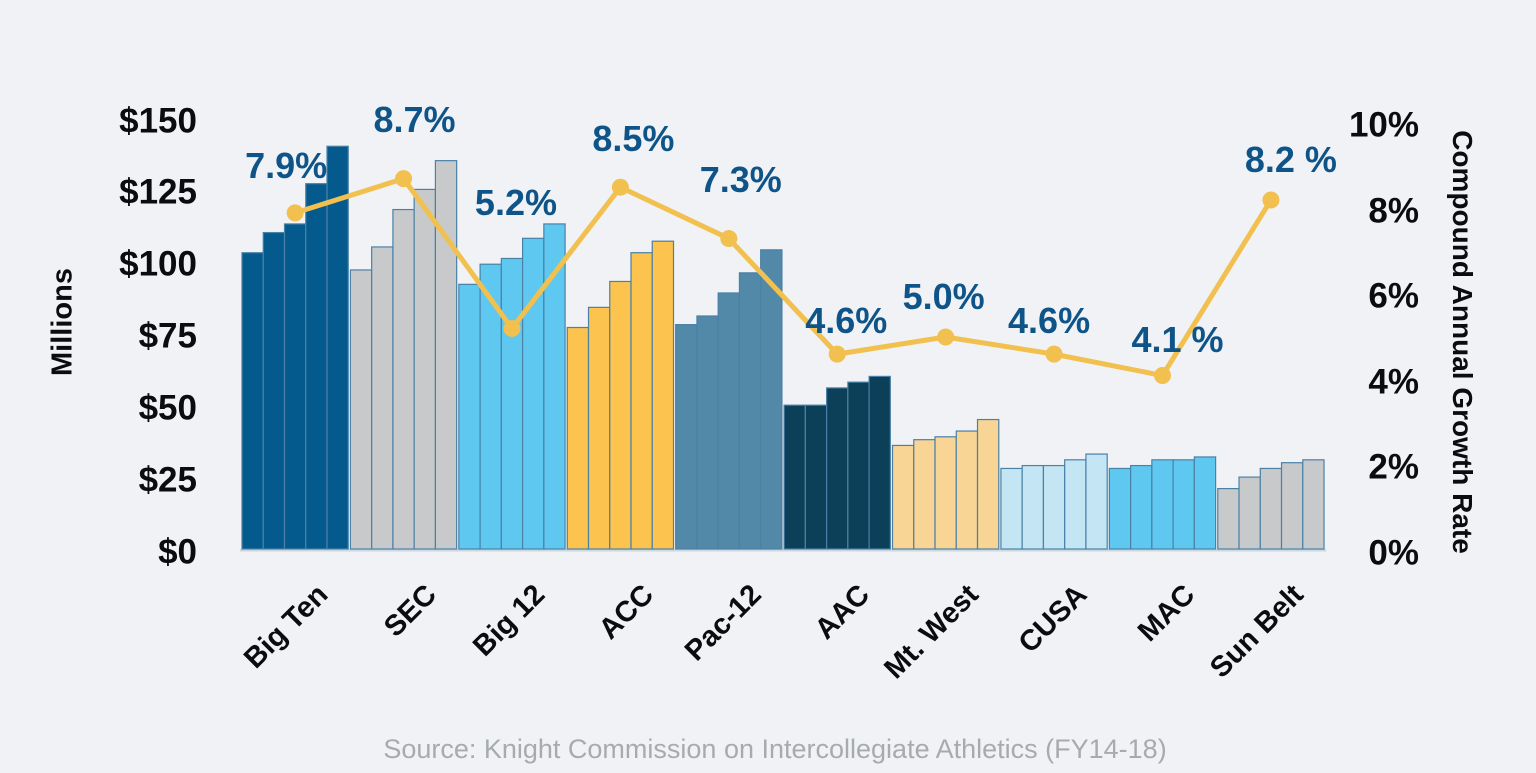  I want to click on bar-acc-y4, so click(641, 401).